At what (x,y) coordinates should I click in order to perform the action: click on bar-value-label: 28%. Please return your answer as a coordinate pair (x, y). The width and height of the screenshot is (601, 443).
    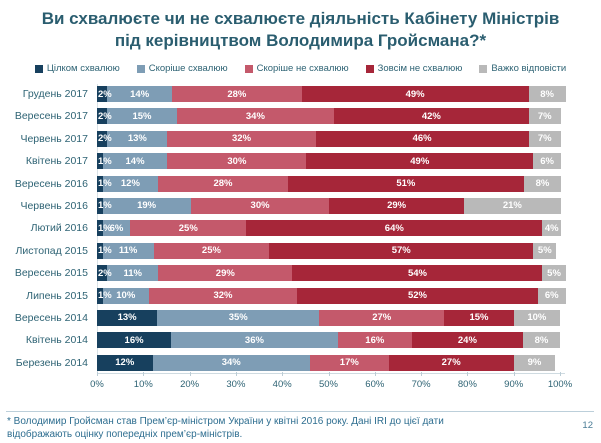
    Looking at the image, I should click on (223, 184).